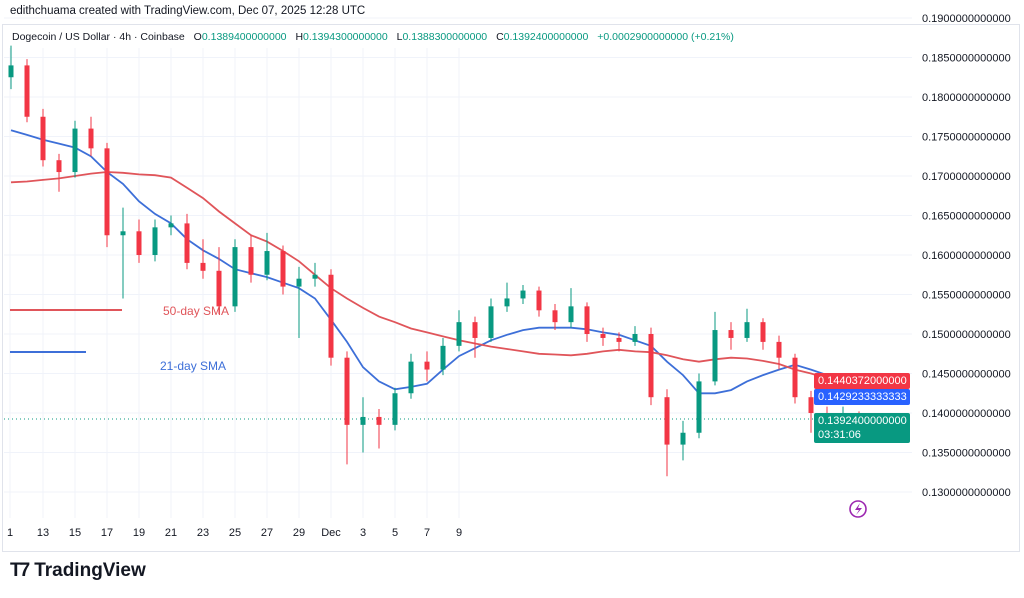 The width and height of the screenshot is (1024, 598). What do you see at coordinates (966, 138) in the screenshot?
I see `y-tick-label: 0.1750000000000` at bounding box center [966, 138].